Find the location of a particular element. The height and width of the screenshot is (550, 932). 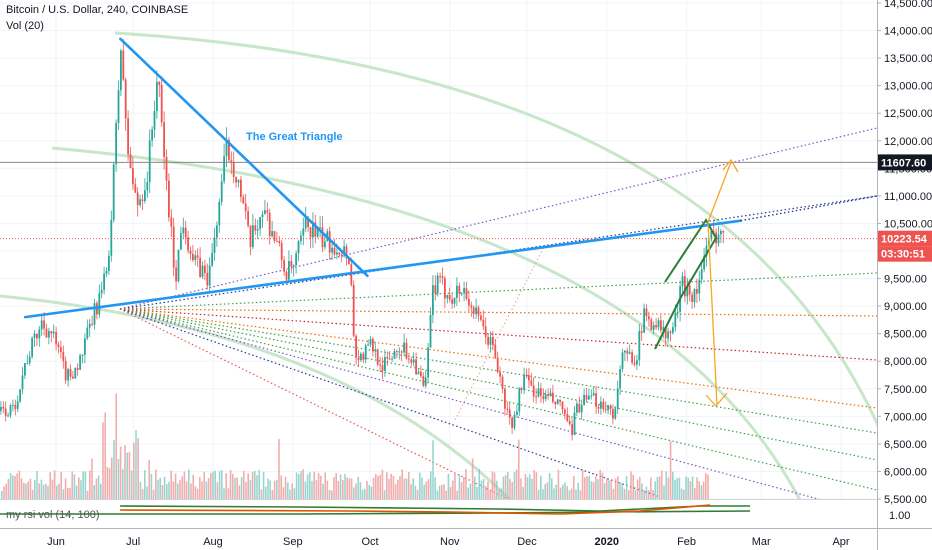

y-tick-label: 9,500.00 is located at coordinates (905, 280).